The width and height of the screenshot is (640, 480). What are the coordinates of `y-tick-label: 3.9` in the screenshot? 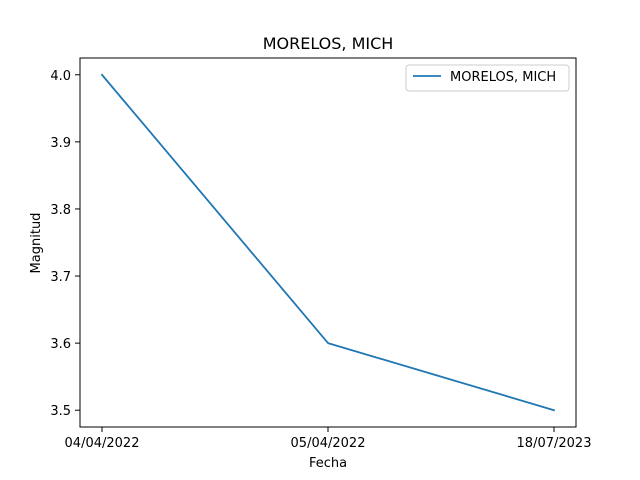 It's located at (60, 143).